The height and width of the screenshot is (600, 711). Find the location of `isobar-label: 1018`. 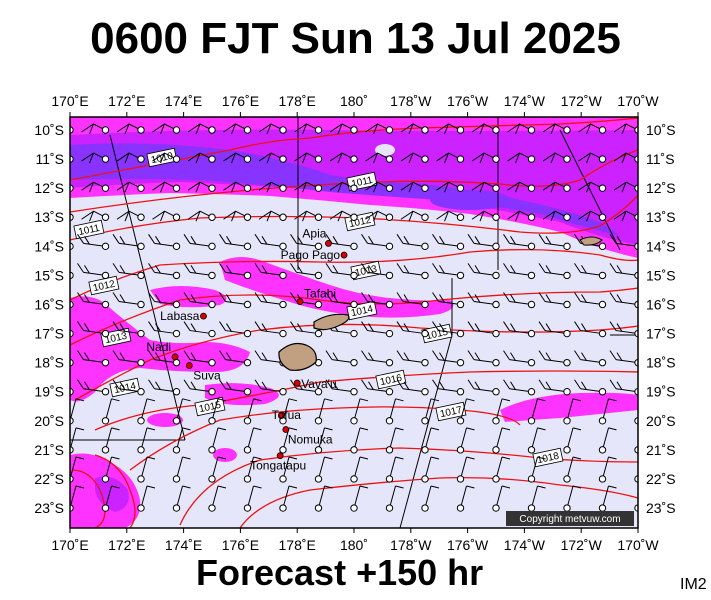

isobar-label: 1018 is located at coordinates (548, 457).